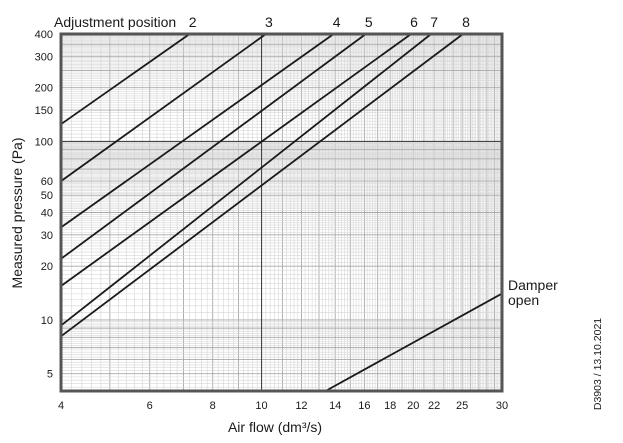  What do you see at coordinates (364, 406) in the screenshot?
I see `x-tick-label: 16` at bounding box center [364, 406].